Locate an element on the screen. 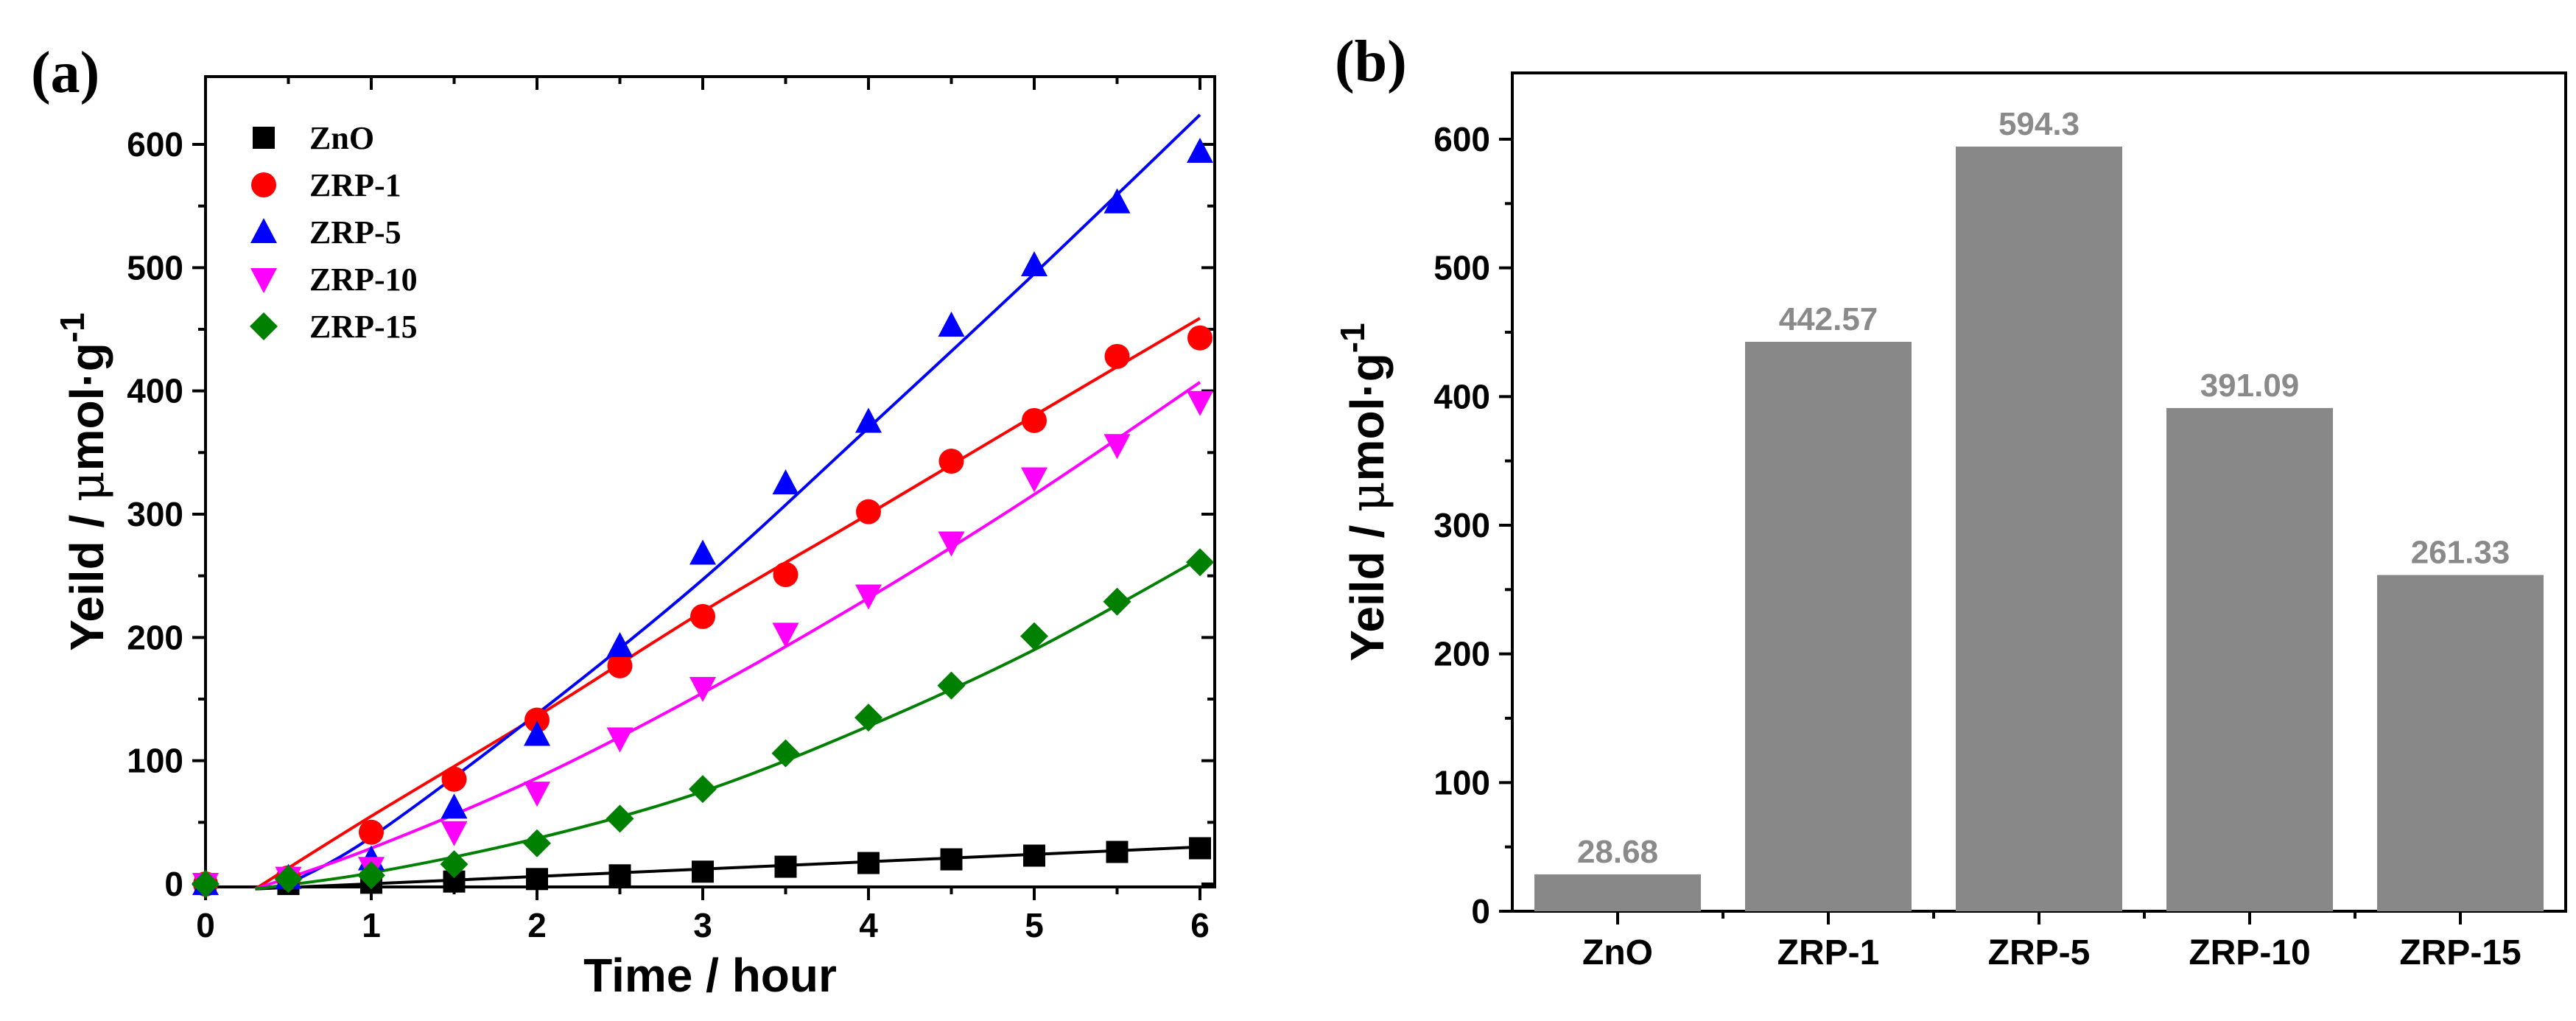 This screenshot has height=1021, width=2576. panel-a-legend: ZnO ZRP-1 ZRP-5 ZRP-10 ZRP-15 is located at coordinates (334, 232).